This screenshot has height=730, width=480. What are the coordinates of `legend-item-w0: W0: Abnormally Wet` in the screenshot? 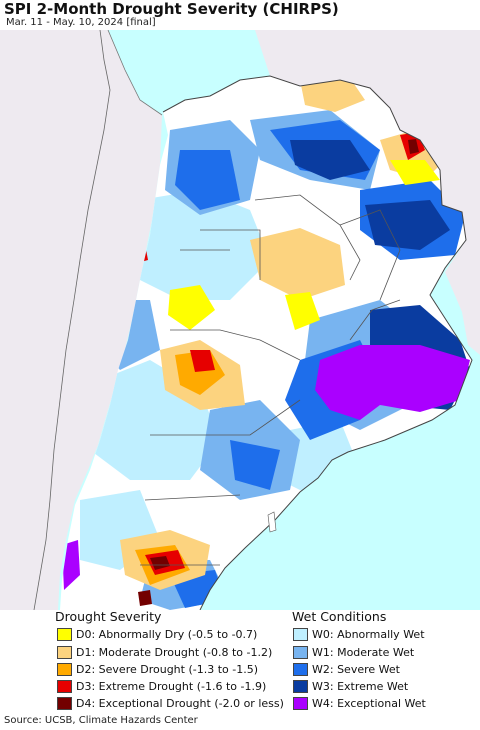 It's located at (359, 634).